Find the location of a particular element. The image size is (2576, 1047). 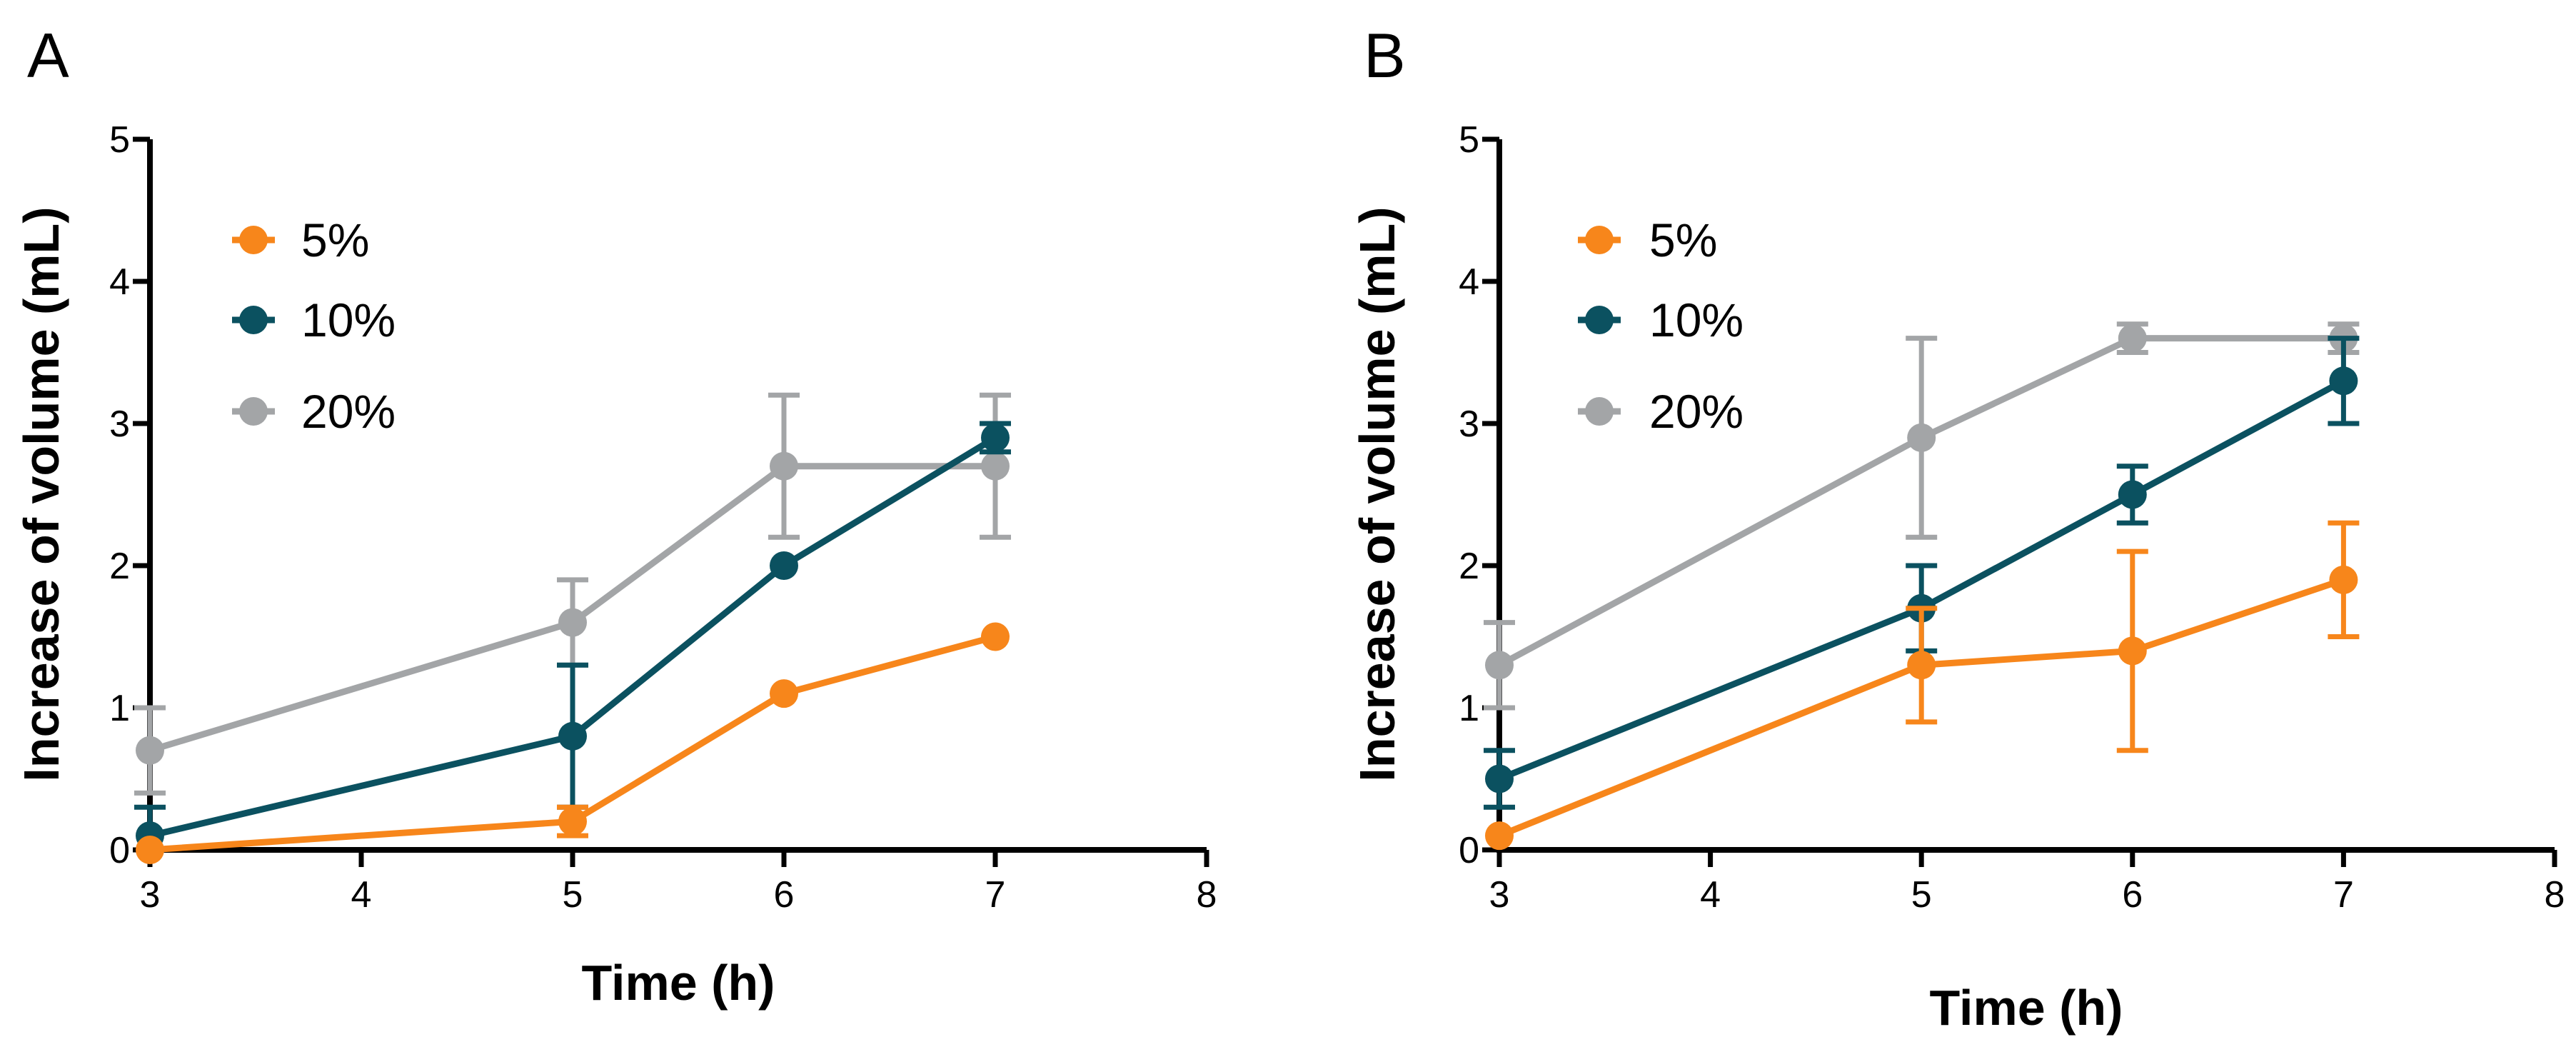

panel-b-y-tick-label: 1 is located at coordinates (1469, 708).